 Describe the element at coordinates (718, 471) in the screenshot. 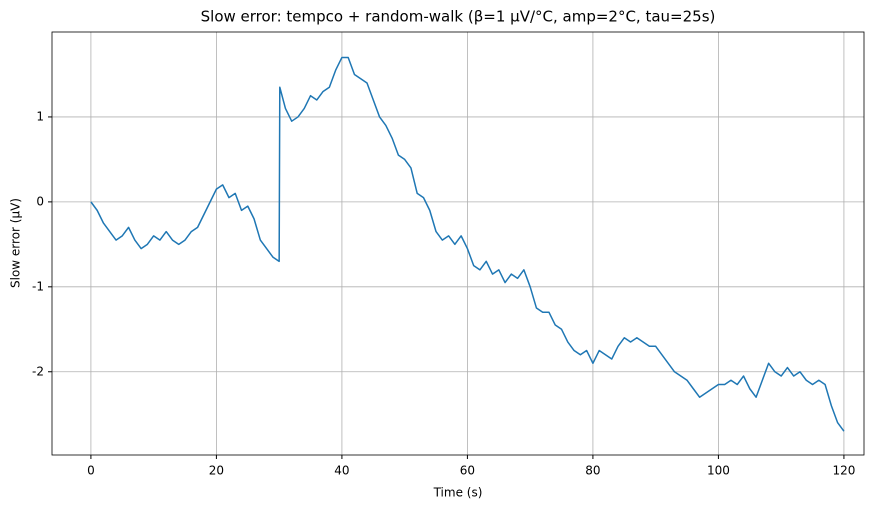

I see `x-tick-label: 100` at that location.